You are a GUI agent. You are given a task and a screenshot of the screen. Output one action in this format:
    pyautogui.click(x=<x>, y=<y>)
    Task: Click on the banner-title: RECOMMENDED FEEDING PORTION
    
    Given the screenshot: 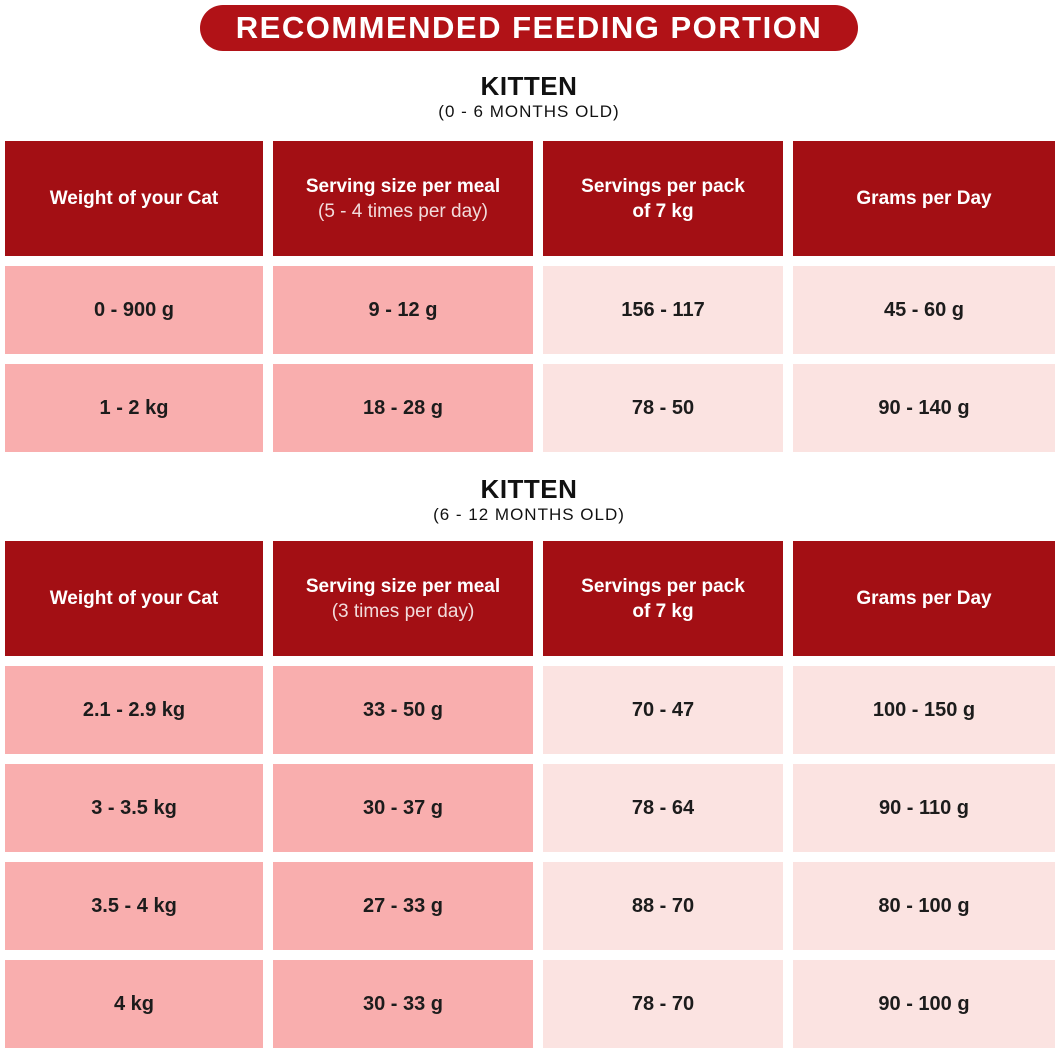 What is the action you would take?
    pyautogui.click(x=529, y=27)
    